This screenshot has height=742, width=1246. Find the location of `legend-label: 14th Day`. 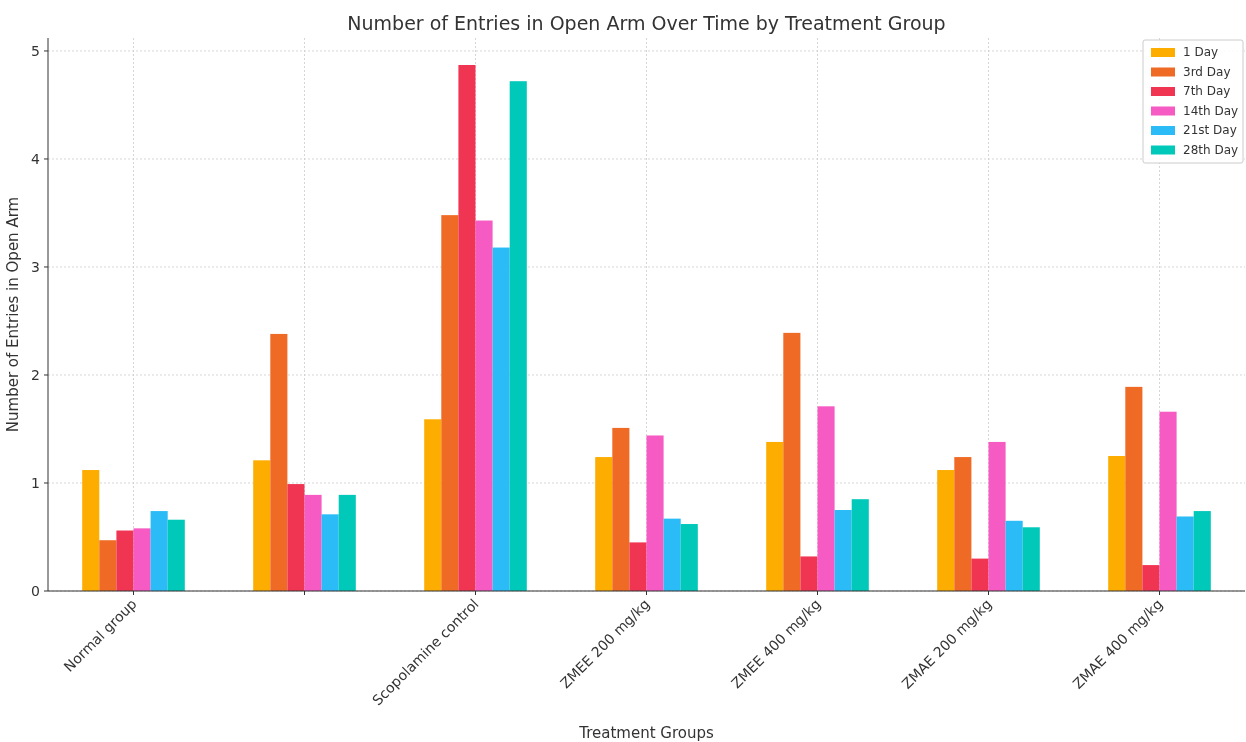

legend-label: 14th Day is located at coordinates (1211, 110).